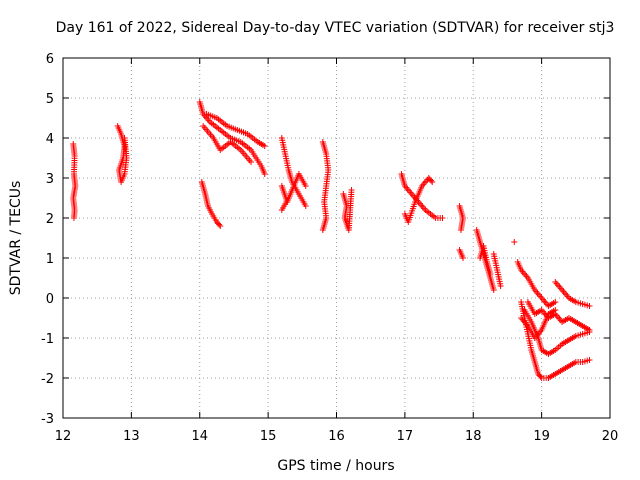  What do you see at coordinates (199, 436) in the screenshot?
I see `x-tick-label: 14` at bounding box center [199, 436].